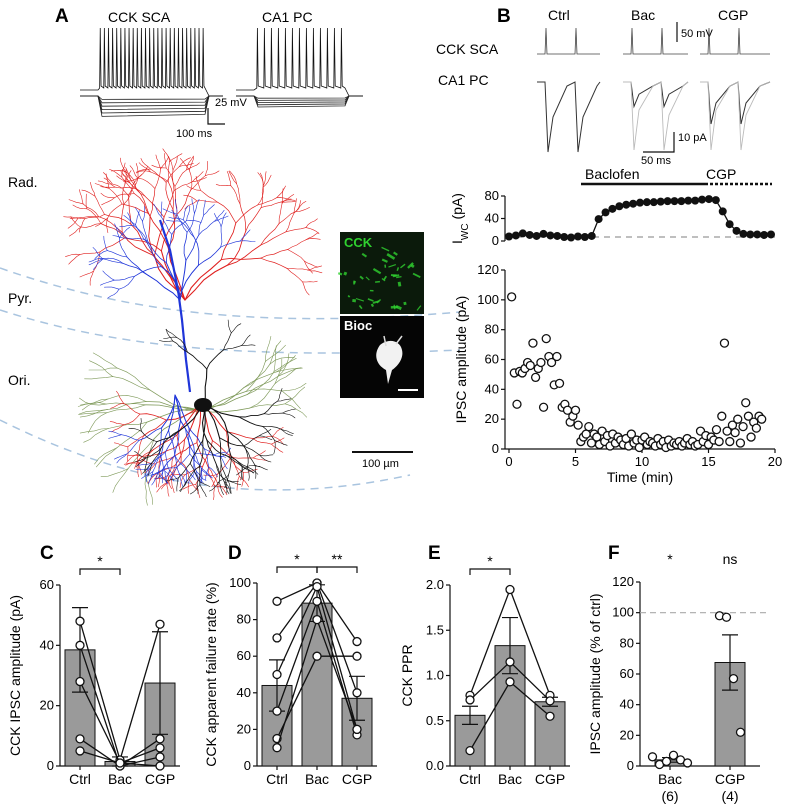  I want to click on ipsc-trace, so click(656, 95).